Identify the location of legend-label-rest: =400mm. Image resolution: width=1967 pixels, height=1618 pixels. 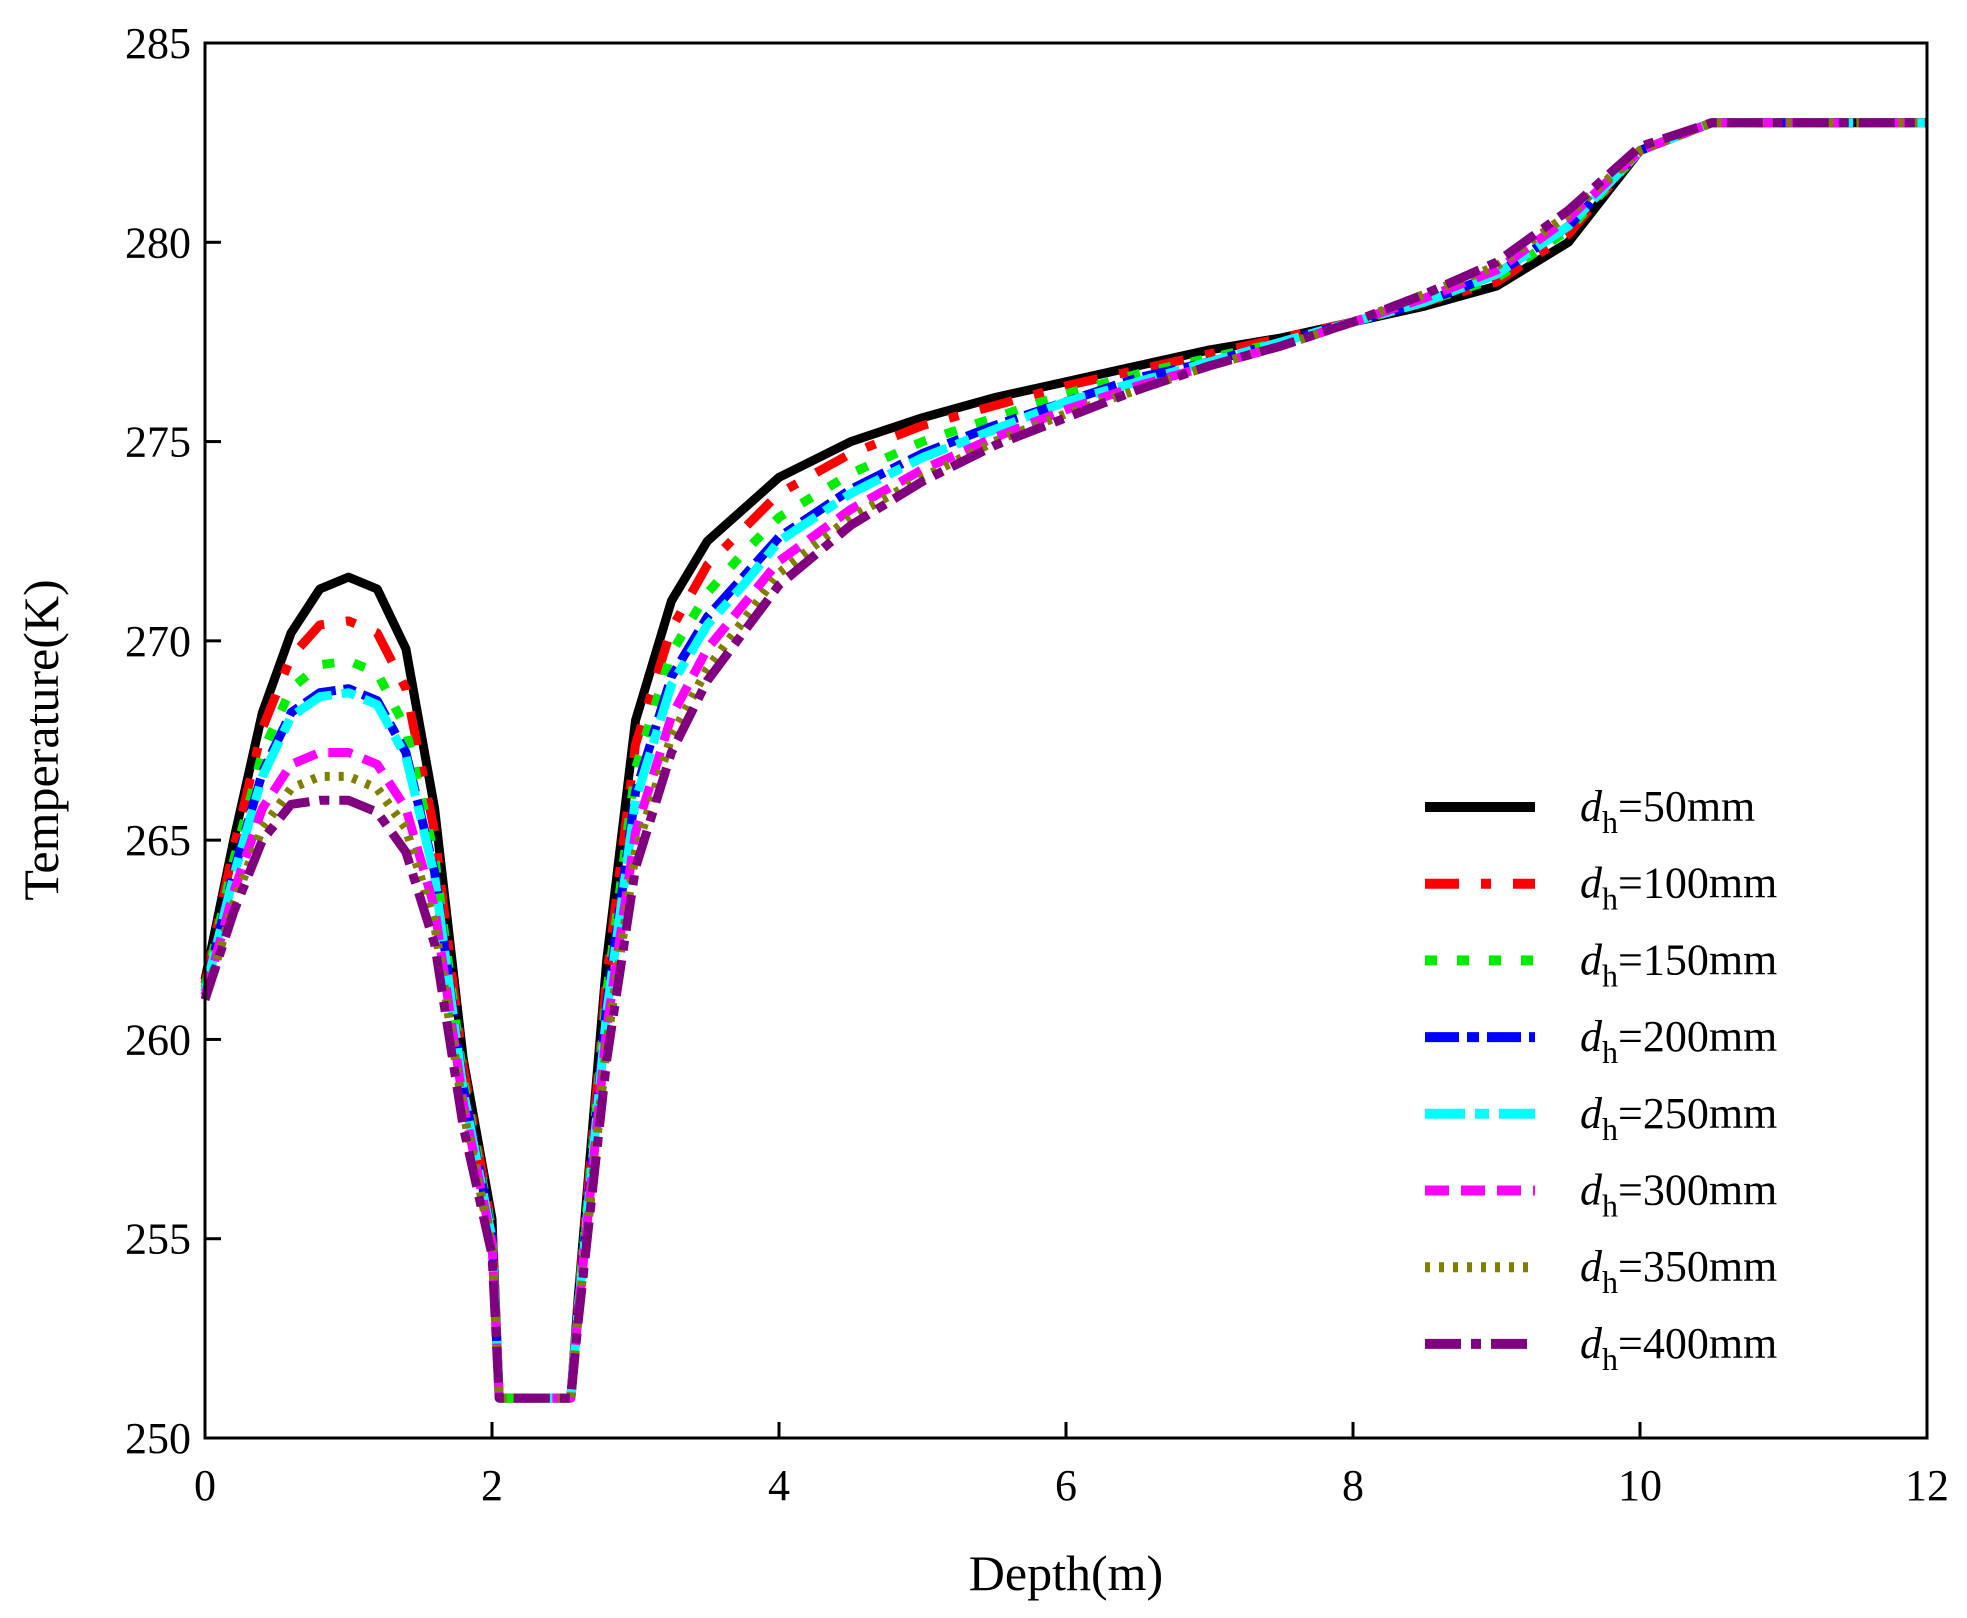
(1697, 1343).